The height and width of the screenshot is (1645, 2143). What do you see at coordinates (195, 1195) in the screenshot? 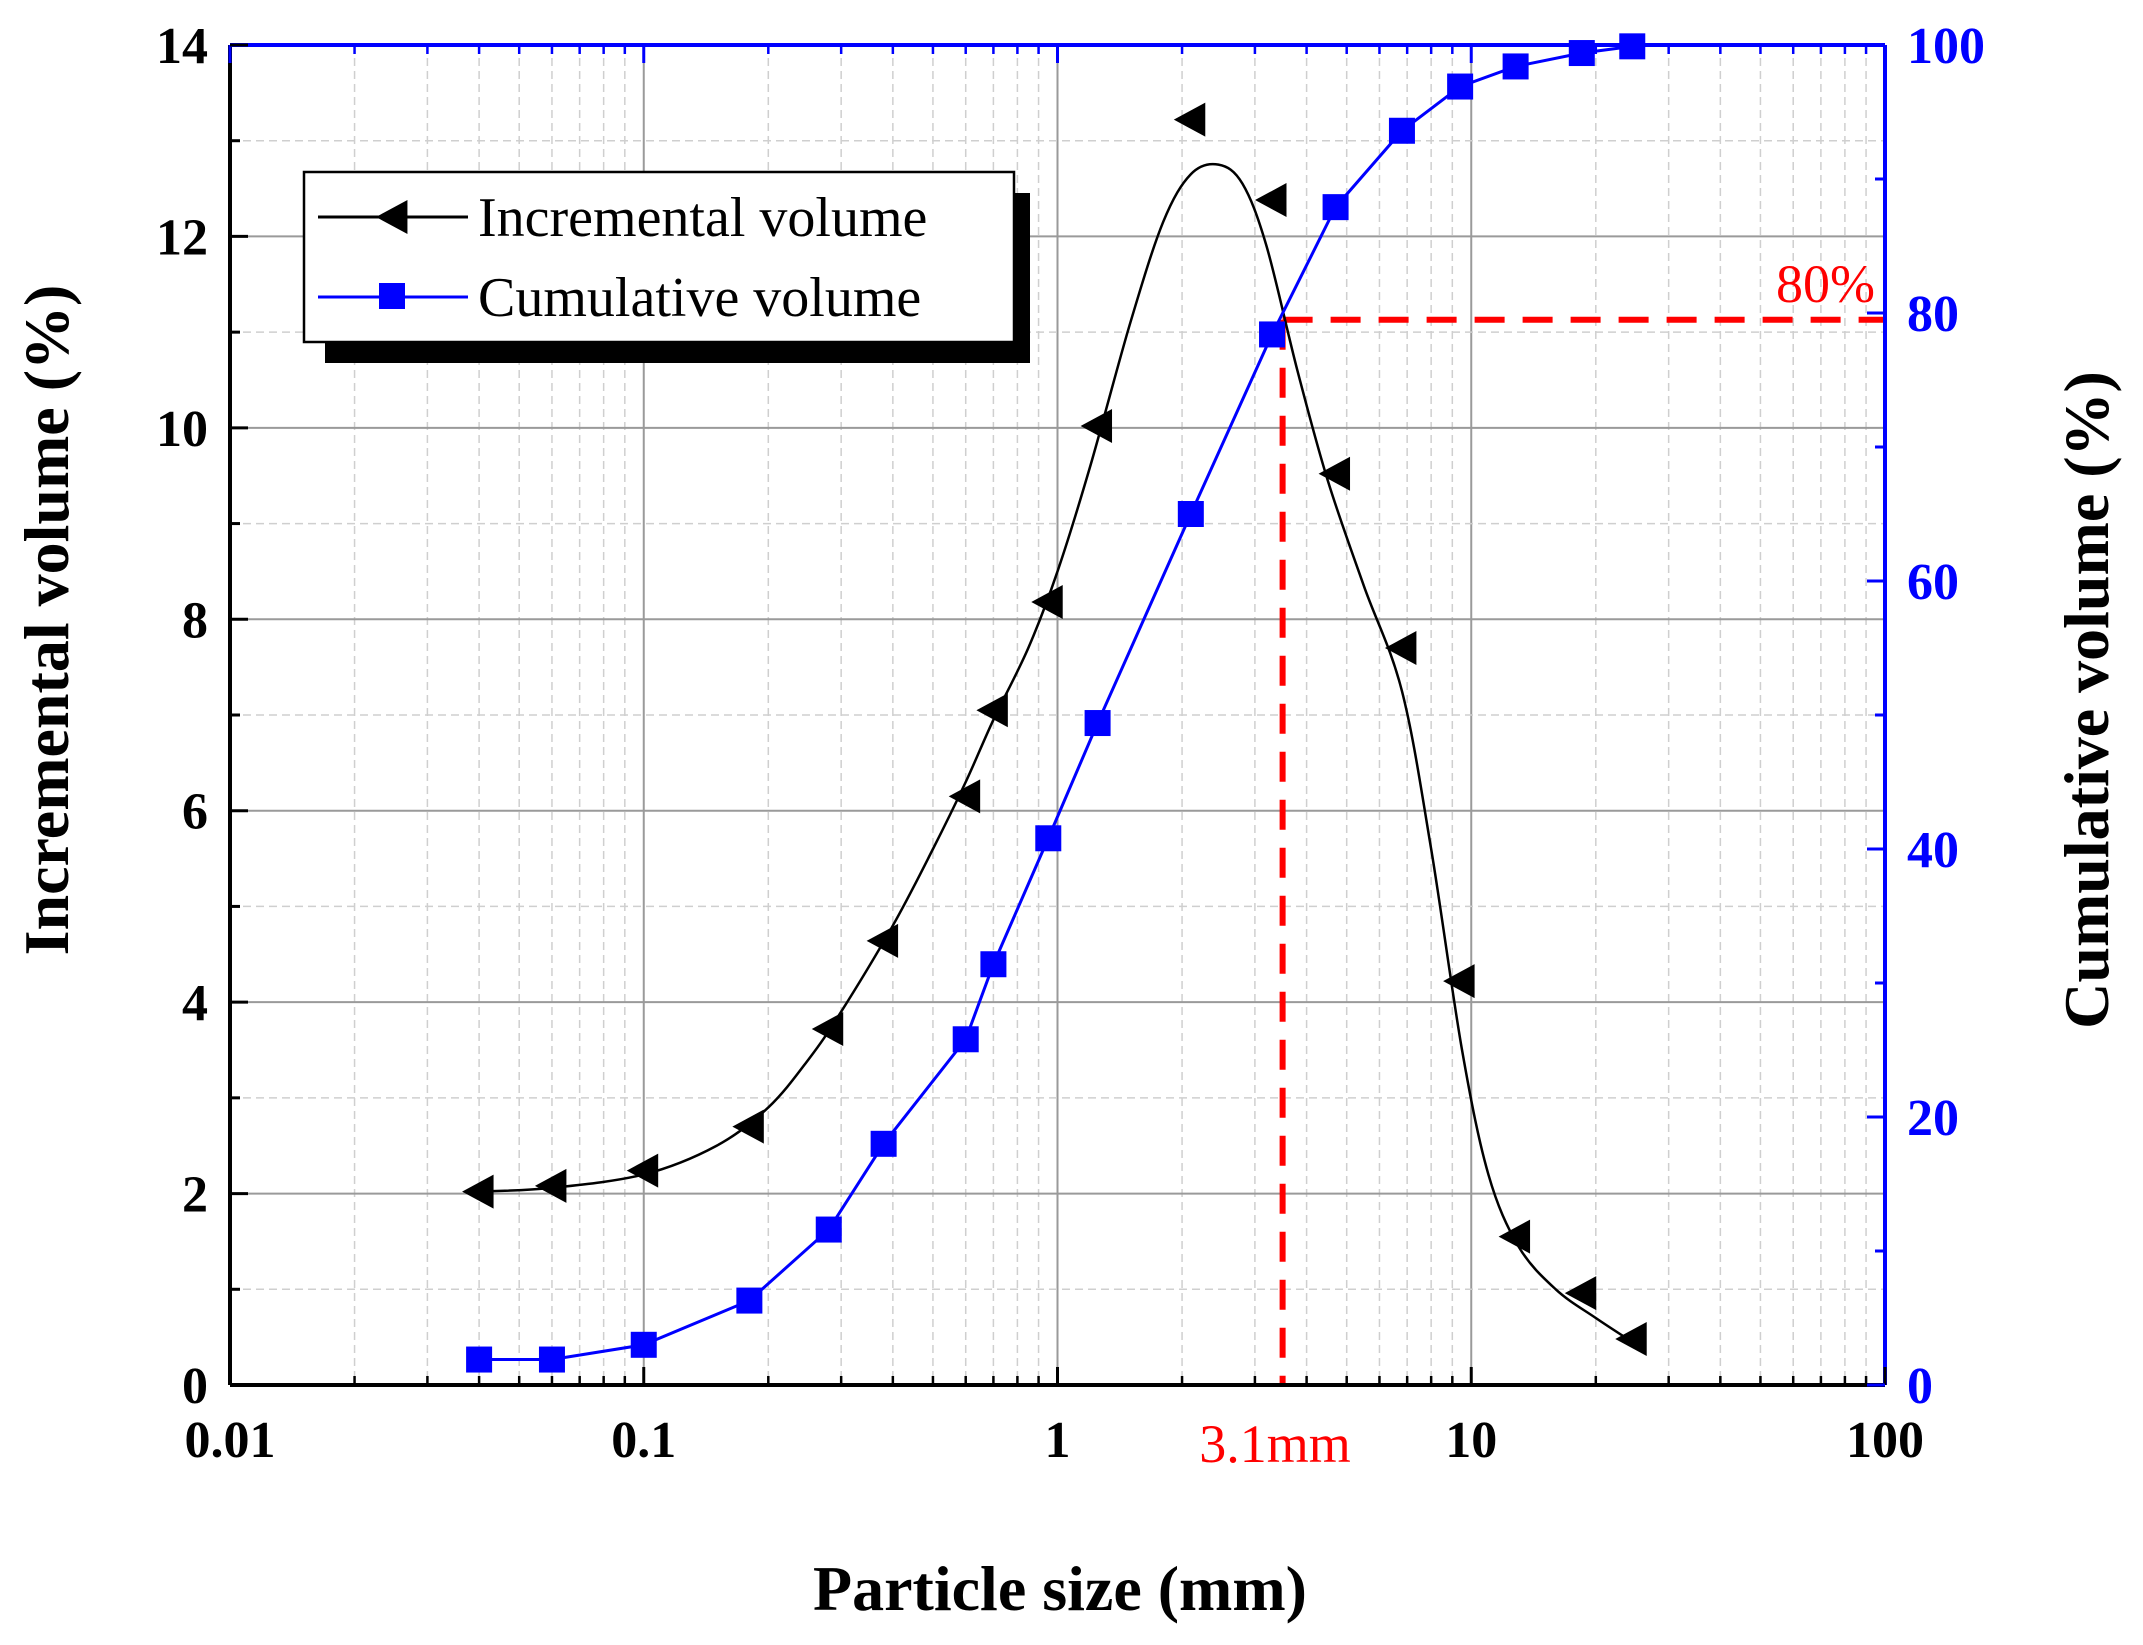
I see `y-left-tick-label: 2` at bounding box center [195, 1195].